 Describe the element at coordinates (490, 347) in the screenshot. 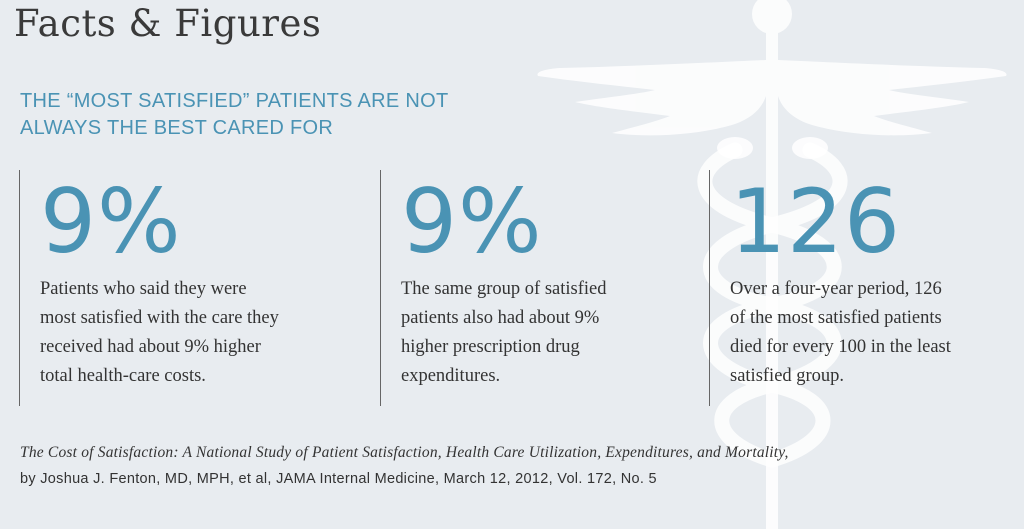

I see `stat-line: higher prescription drug` at that location.